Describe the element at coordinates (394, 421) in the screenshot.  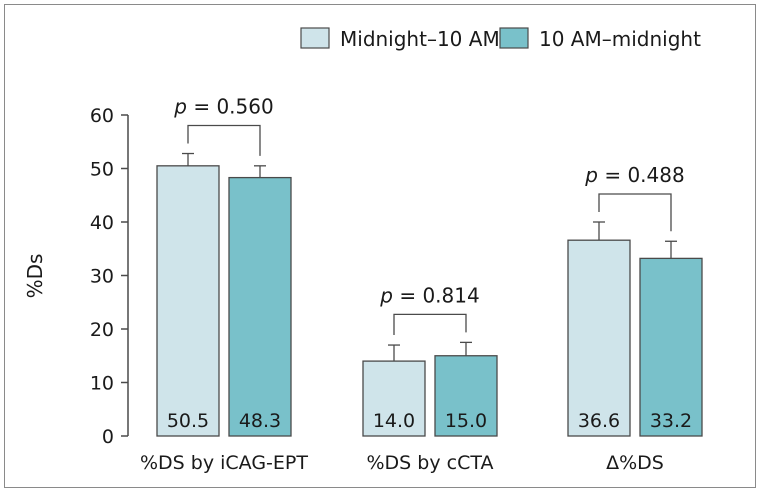
I see `data-label: 14.0` at that location.